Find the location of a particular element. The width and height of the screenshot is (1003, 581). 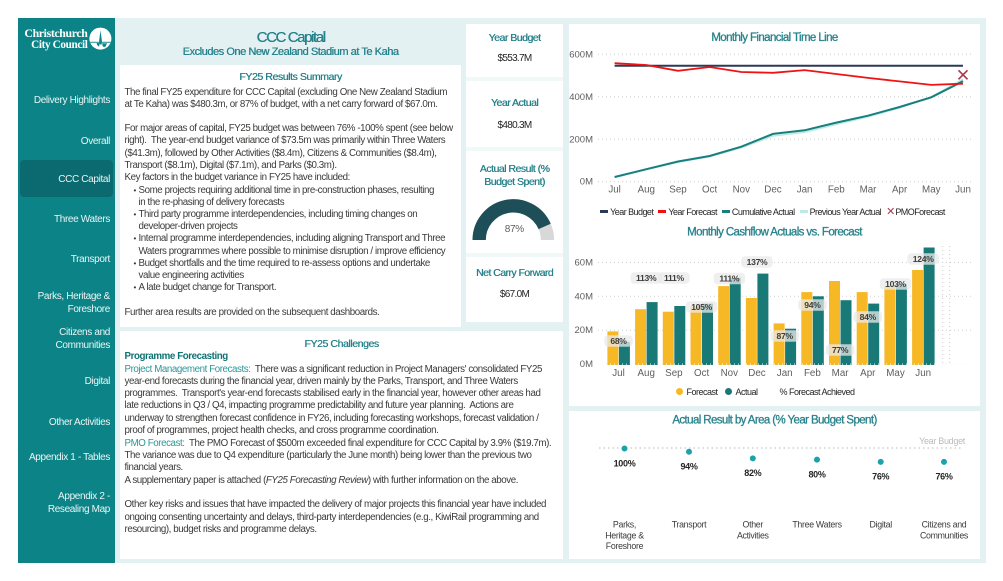

svg-text: Communities is located at coordinates (944, 535).